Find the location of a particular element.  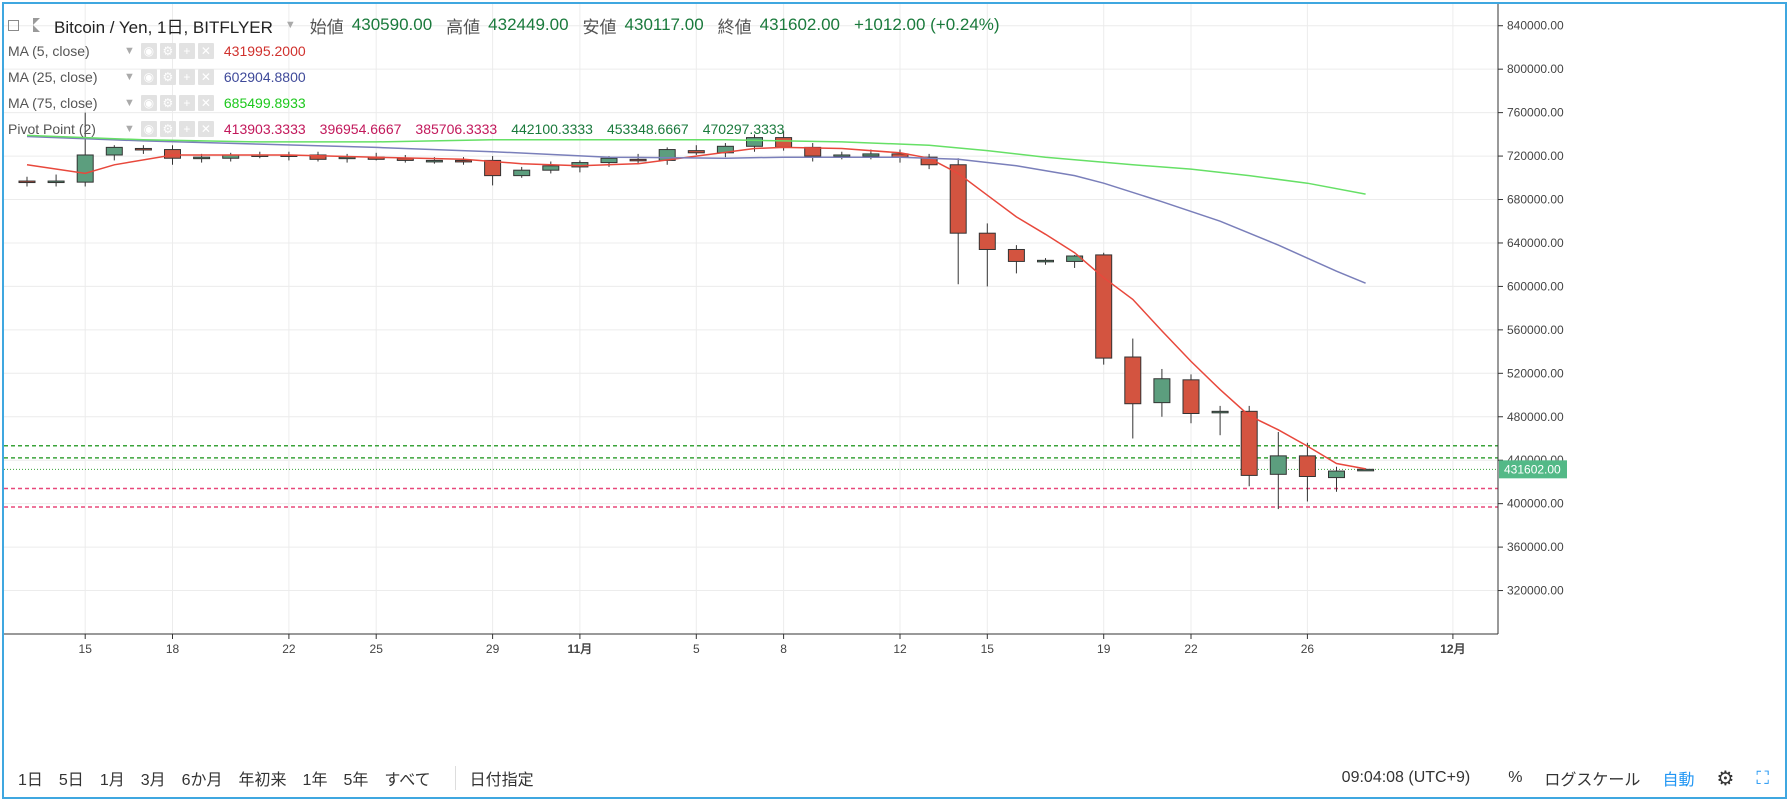

x-tick-label: 22 is located at coordinates (289, 649).